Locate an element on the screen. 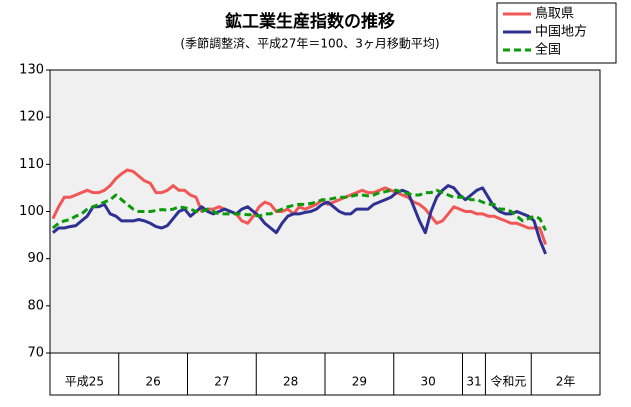  y-tick-label: 80 is located at coordinates (35, 305).